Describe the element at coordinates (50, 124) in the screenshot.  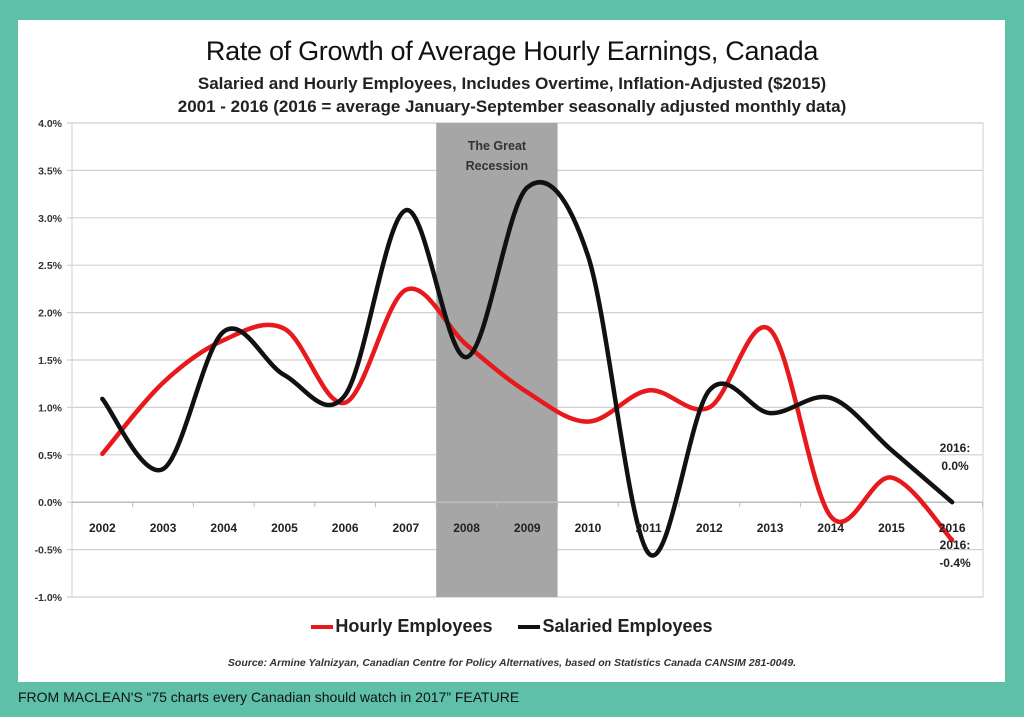
I see `y-tick-label: 4.0%` at that location.